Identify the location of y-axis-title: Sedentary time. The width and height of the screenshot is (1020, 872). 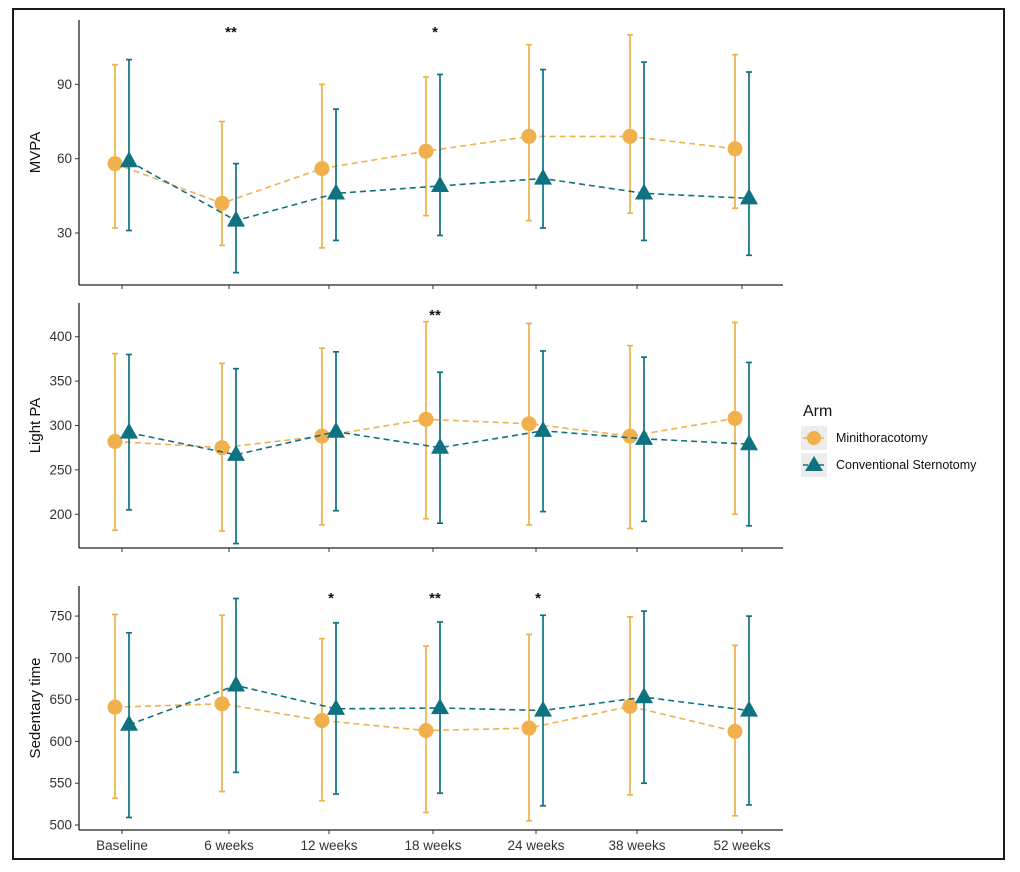
(35, 708).